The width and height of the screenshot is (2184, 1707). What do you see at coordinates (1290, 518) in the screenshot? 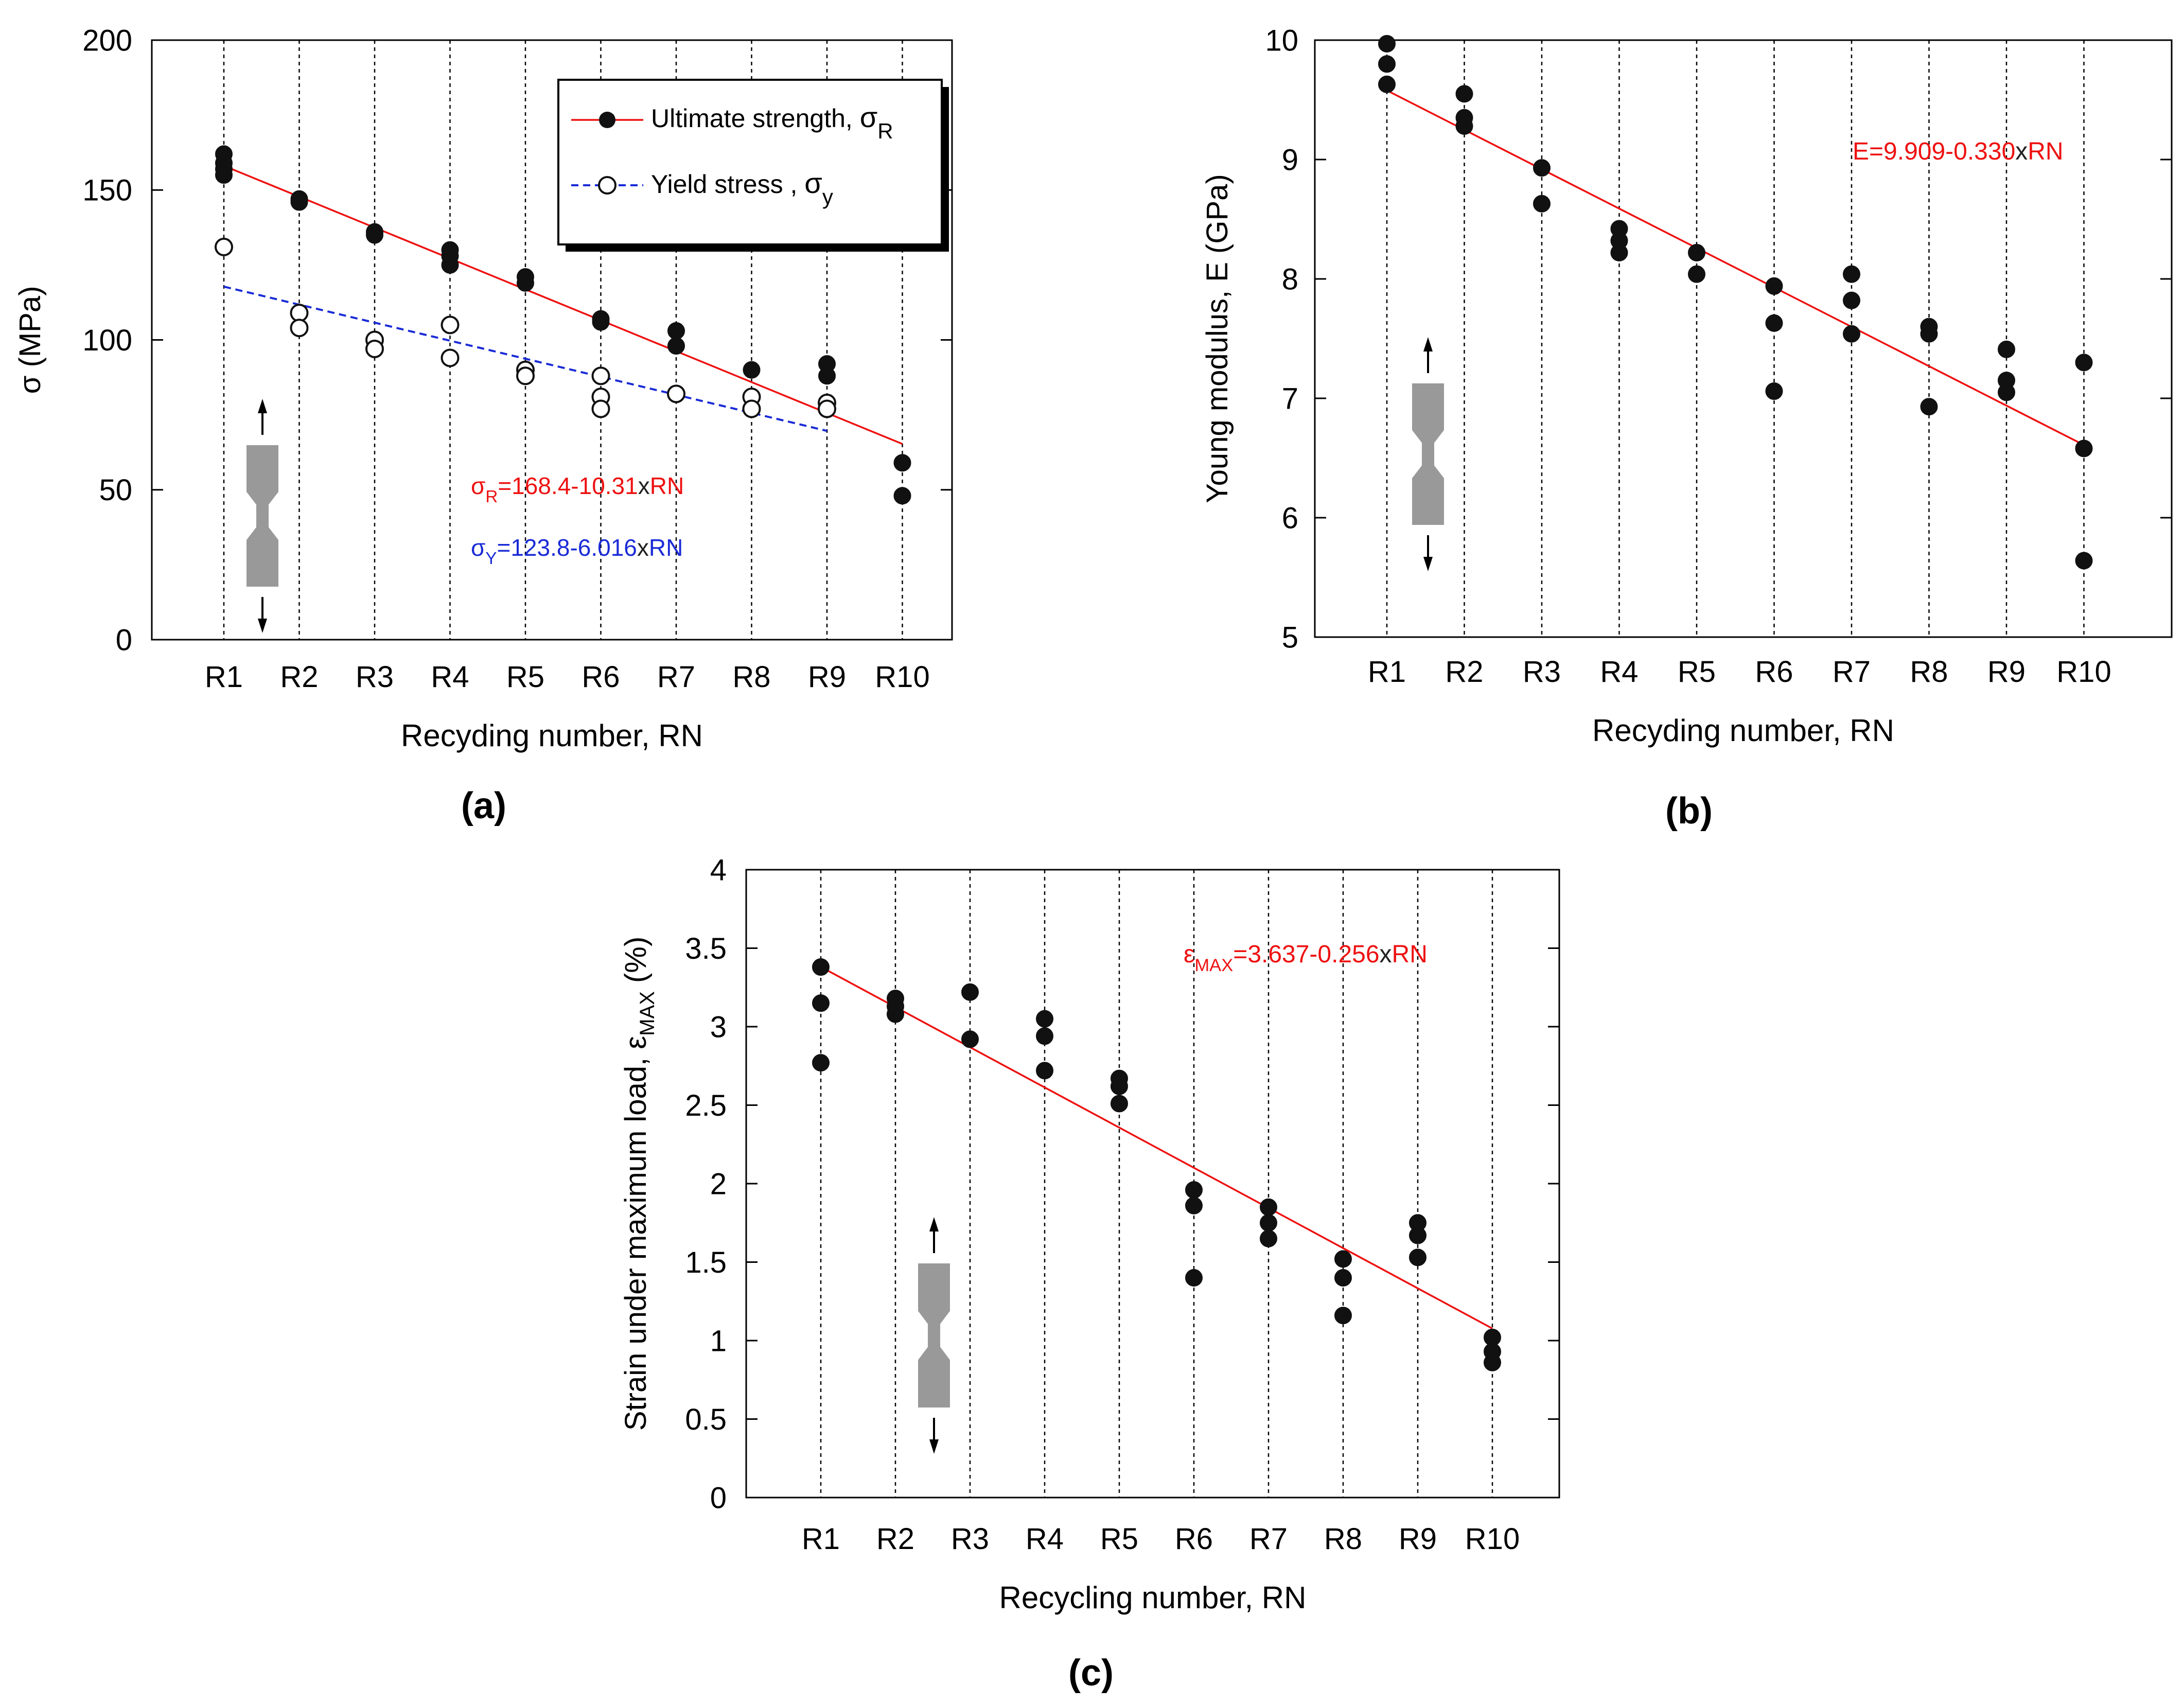
I see `y-tick-label: 6` at bounding box center [1290, 518].